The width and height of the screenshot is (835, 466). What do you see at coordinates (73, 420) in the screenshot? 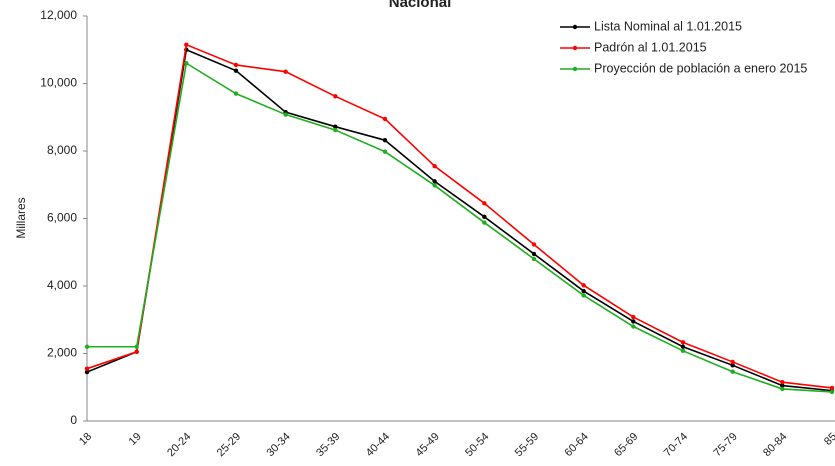
I see `y-tick-label: 0` at bounding box center [73, 420].